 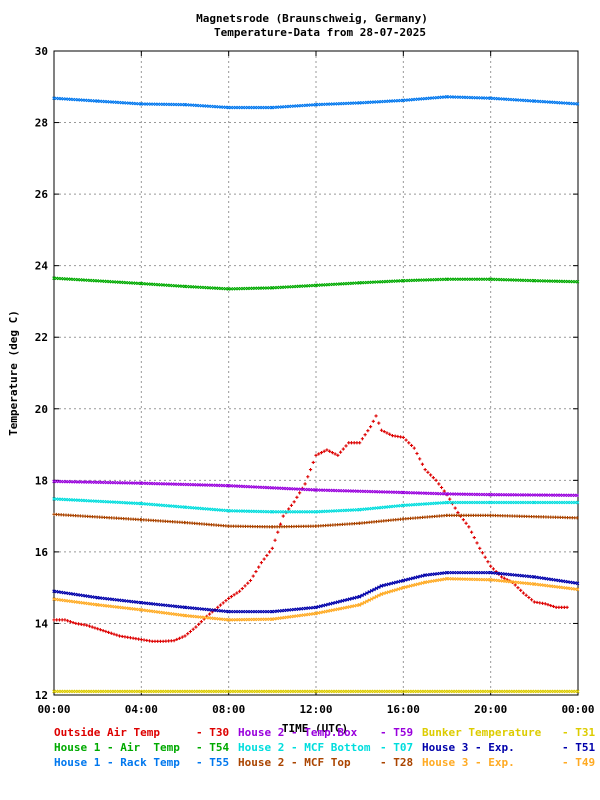 What do you see at coordinates (117, 747) in the screenshot?
I see `legend-label: House 1 - Air Temp` at bounding box center [117, 747].